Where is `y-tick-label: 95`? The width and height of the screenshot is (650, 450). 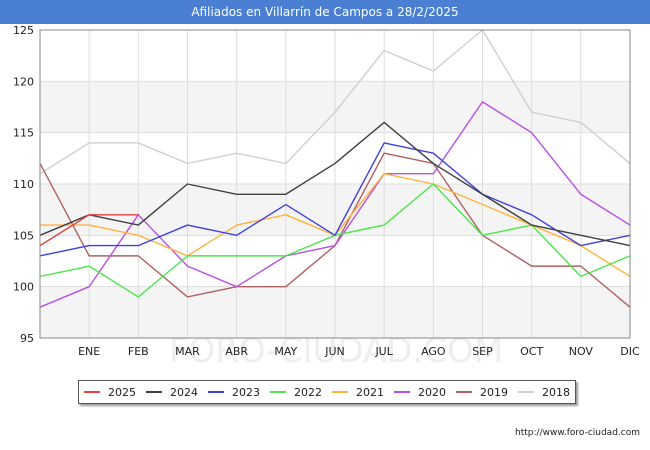 y-tick-label: 95 is located at coordinates (27, 338).